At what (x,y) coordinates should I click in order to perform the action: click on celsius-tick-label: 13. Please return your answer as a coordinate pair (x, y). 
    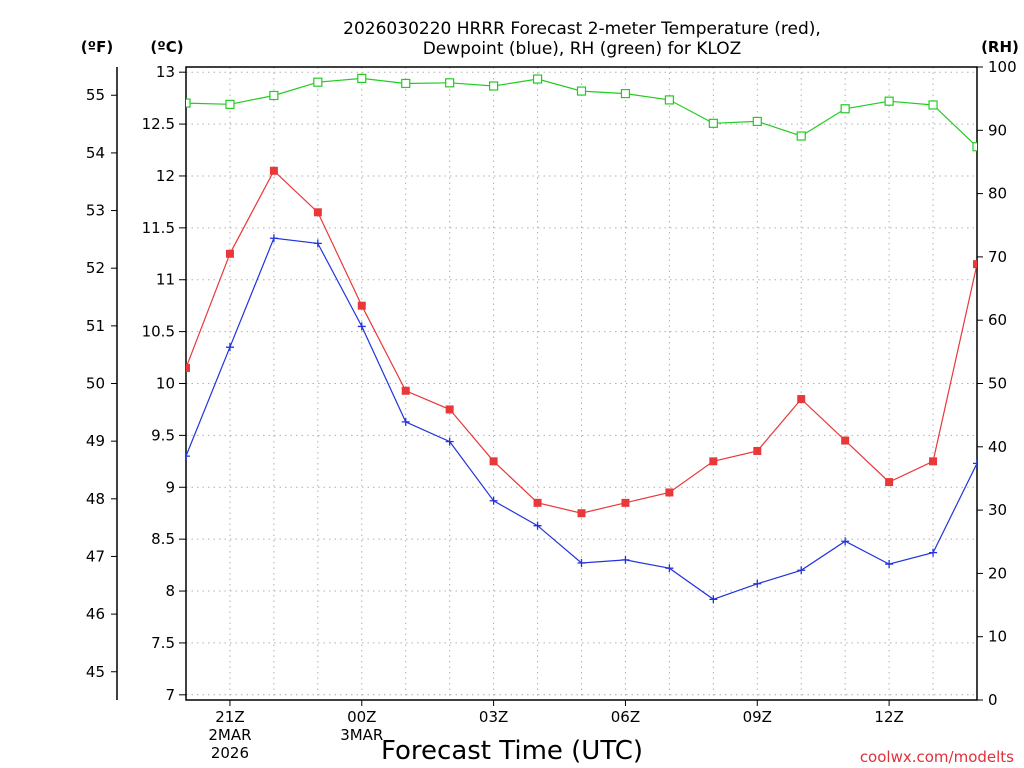
    Looking at the image, I should click on (165, 72).